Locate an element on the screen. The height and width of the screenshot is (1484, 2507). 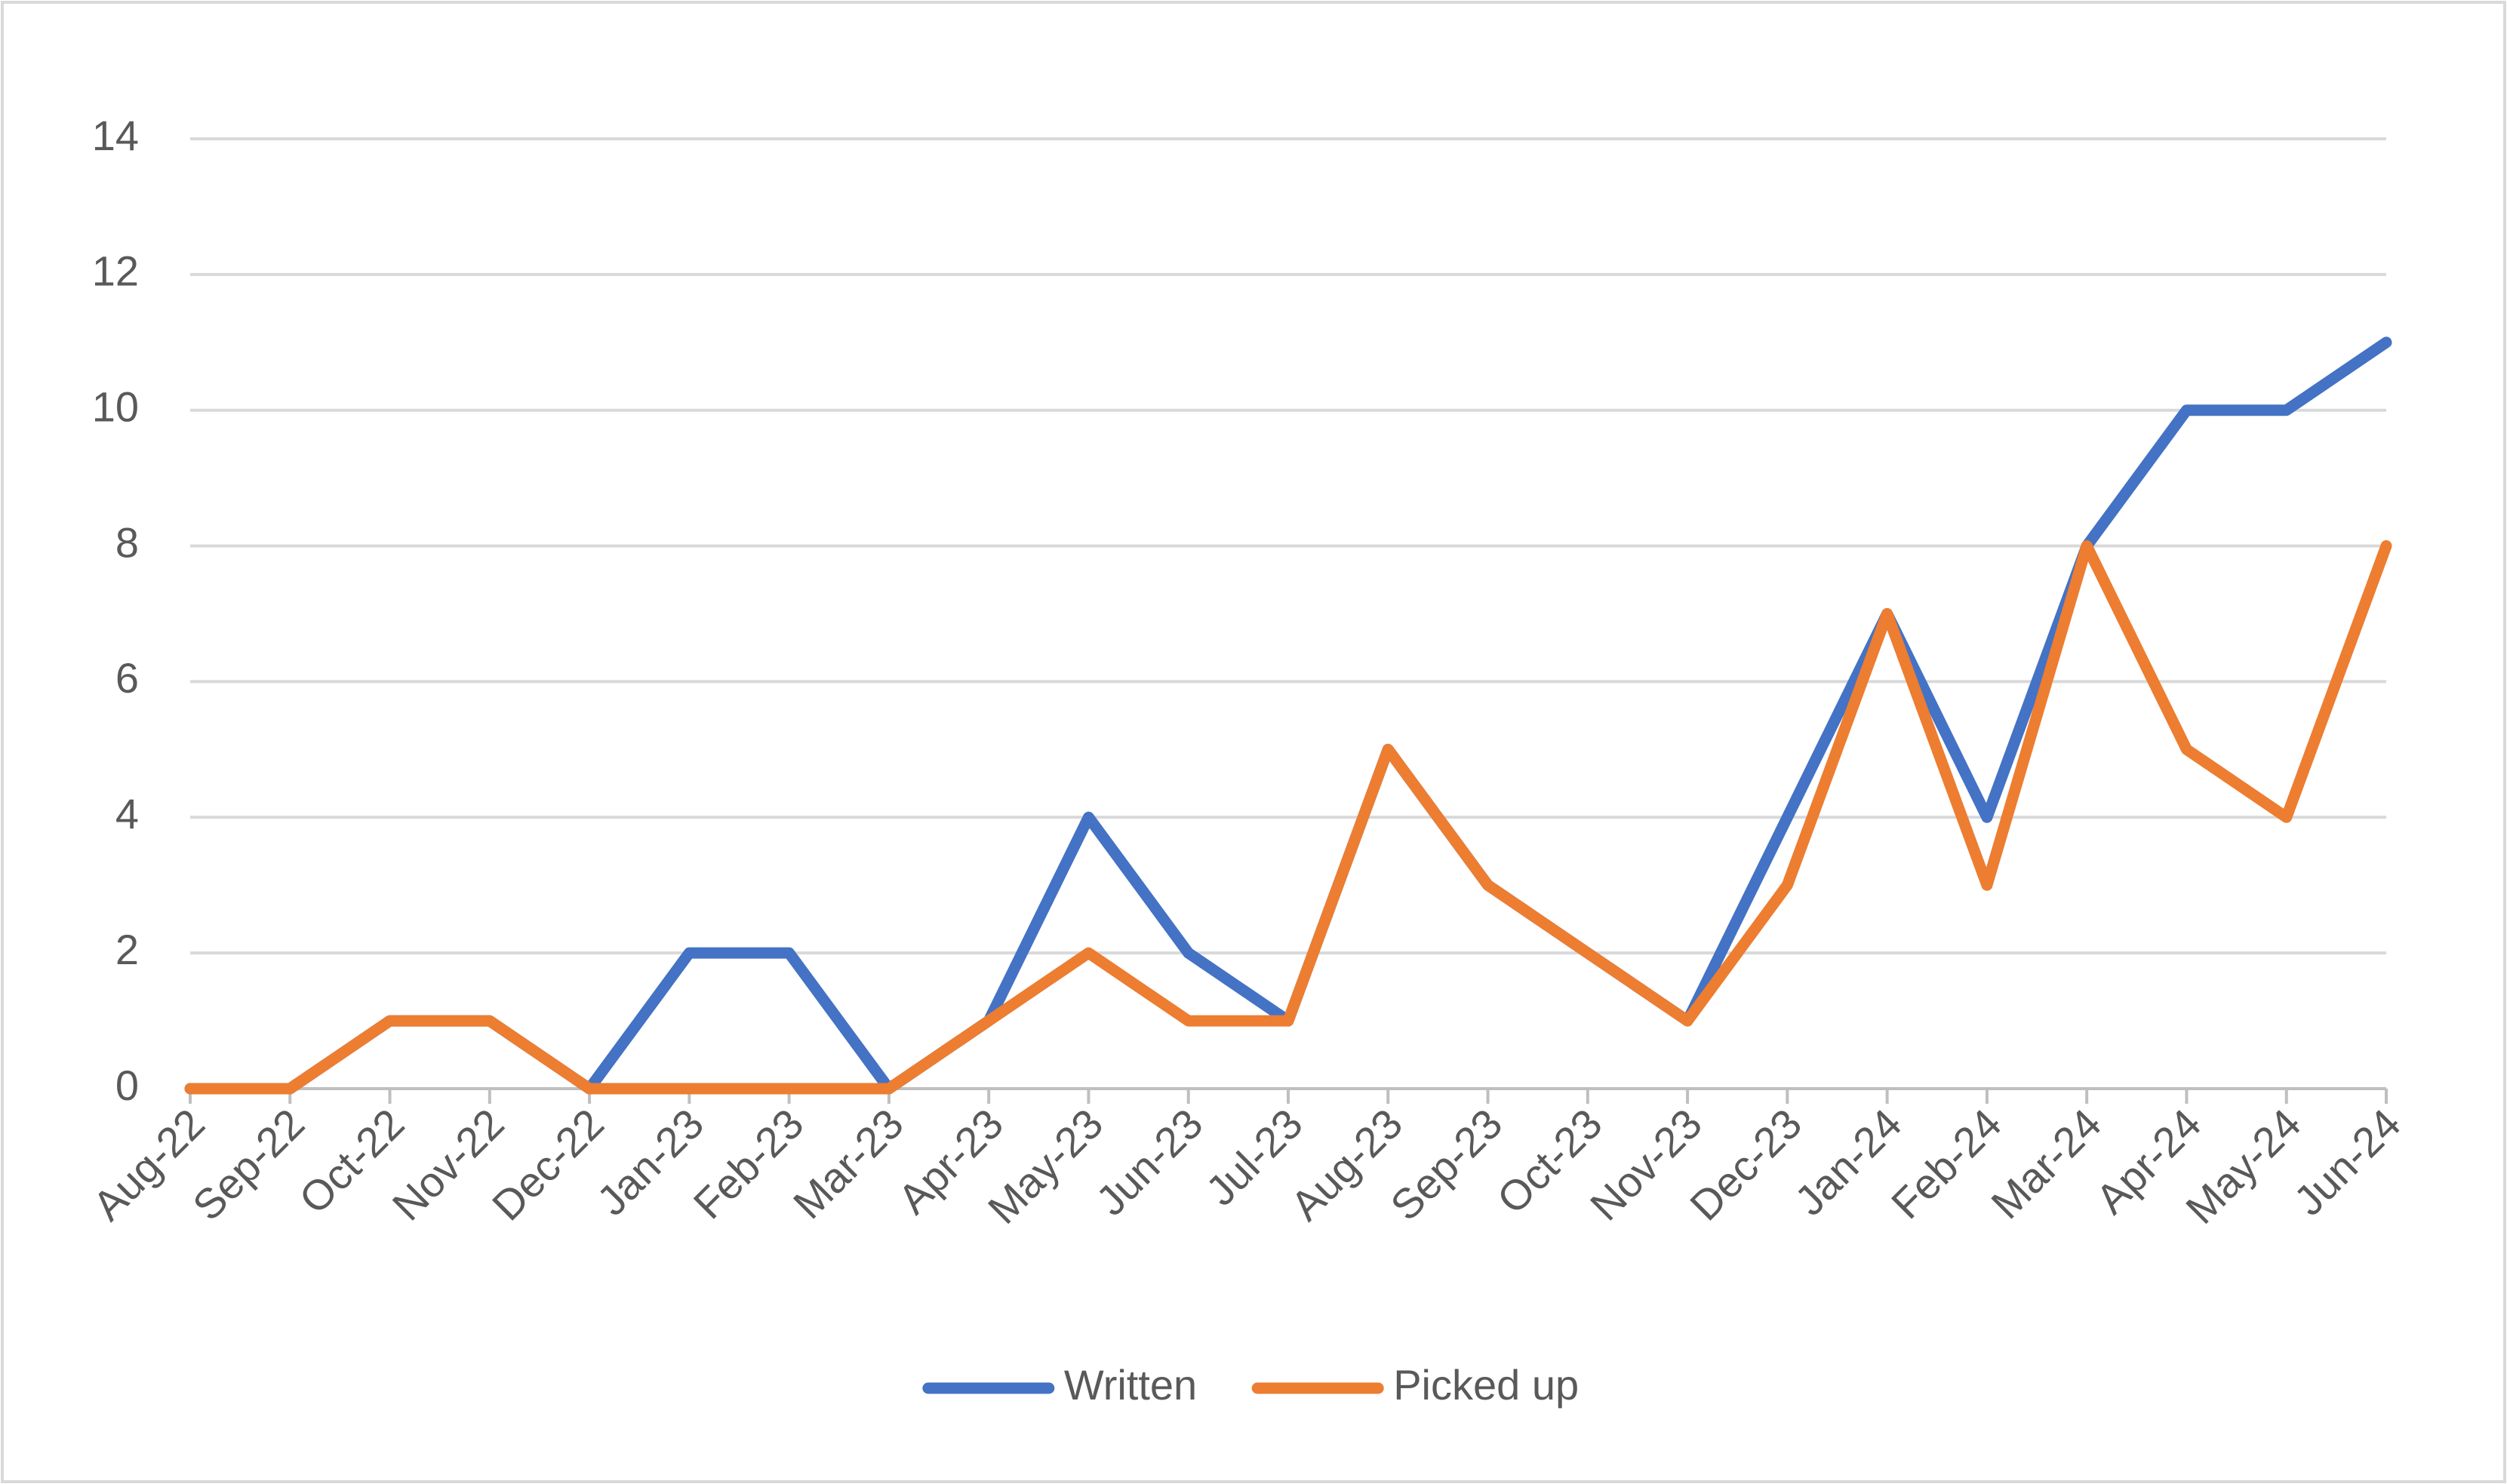
legend-label: Written is located at coordinates (1130, 1385).